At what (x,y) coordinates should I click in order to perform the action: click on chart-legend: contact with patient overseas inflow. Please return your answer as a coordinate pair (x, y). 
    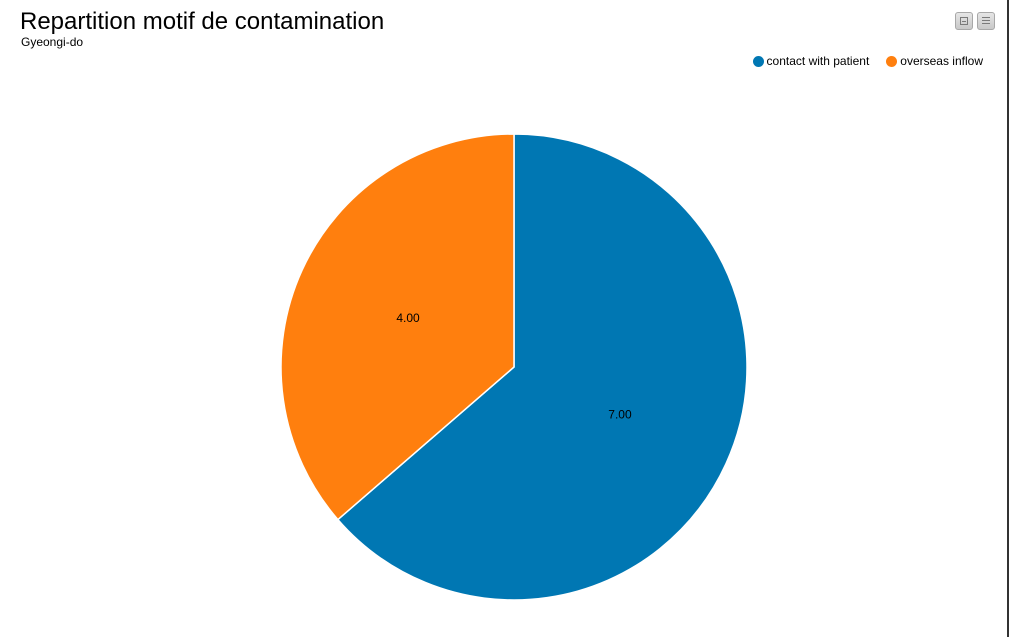
    Looking at the image, I should click on (867, 61).